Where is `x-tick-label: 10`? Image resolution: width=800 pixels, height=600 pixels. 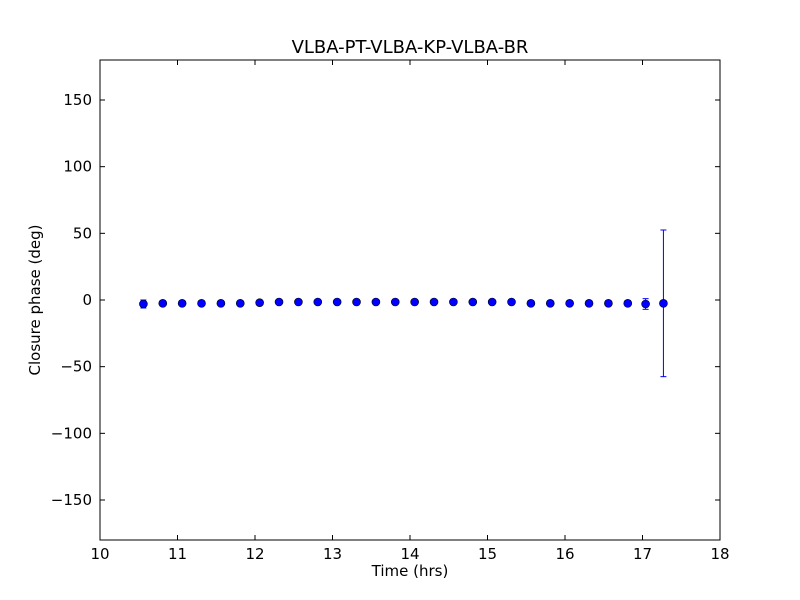
x-tick-label: 10 is located at coordinates (99, 554).